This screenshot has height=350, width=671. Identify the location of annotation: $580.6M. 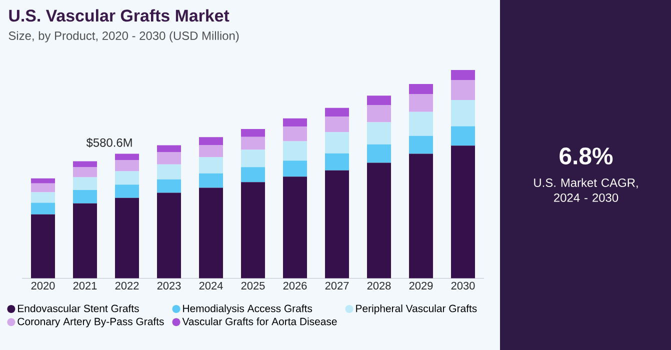
(109, 143).